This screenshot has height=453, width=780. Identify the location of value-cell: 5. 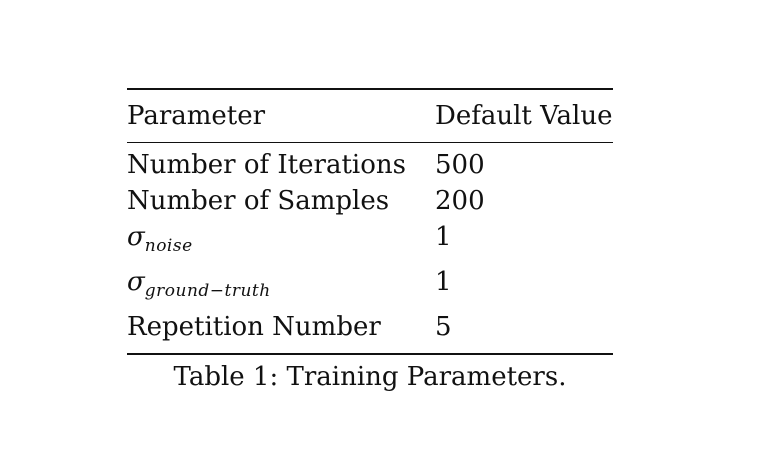
(443, 327).